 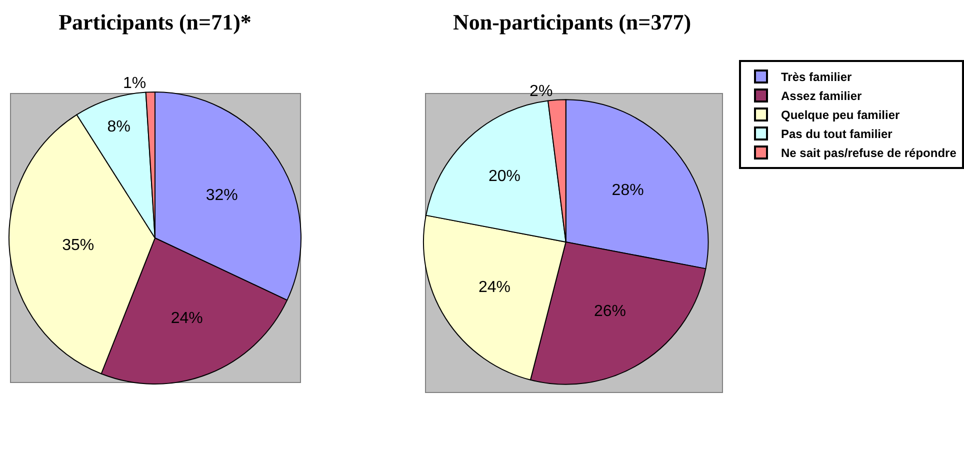 What do you see at coordinates (628, 191) in the screenshot?
I see `data-label: 28%` at bounding box center [628, 191].